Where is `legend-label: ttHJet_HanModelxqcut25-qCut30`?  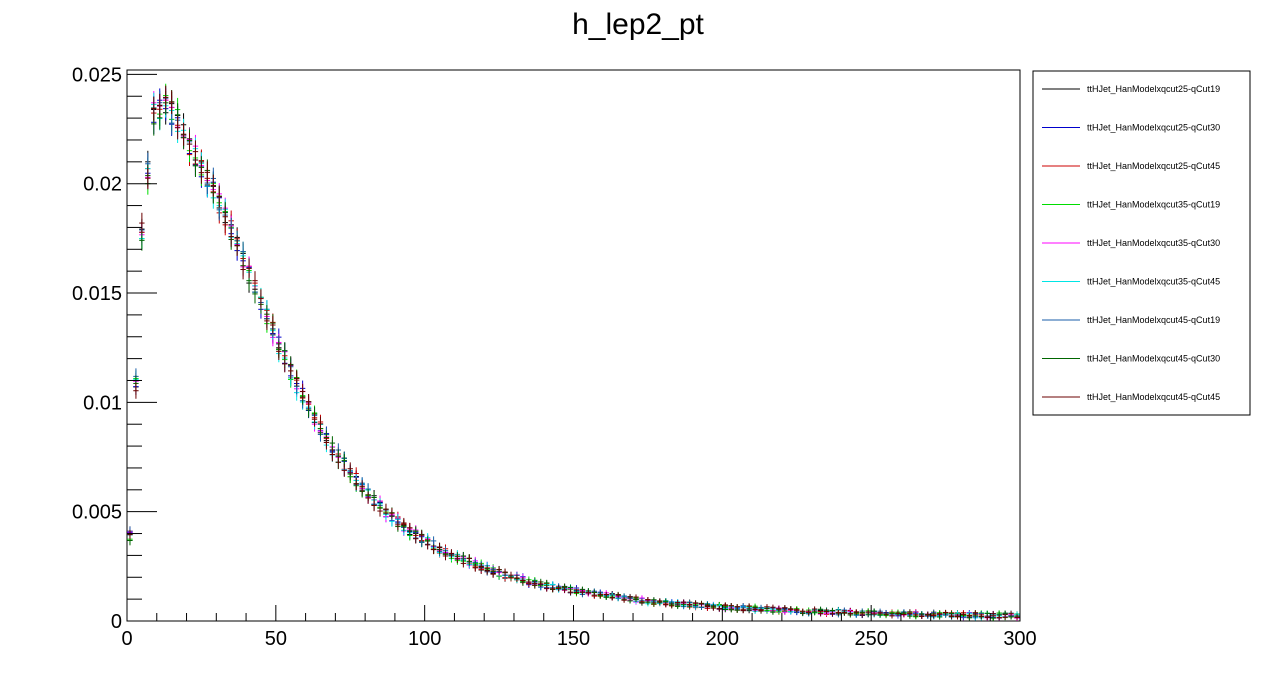
legend-label: ttHJet_HanModelxqcut25-qCut30 is located at coordinates (1153, 128).